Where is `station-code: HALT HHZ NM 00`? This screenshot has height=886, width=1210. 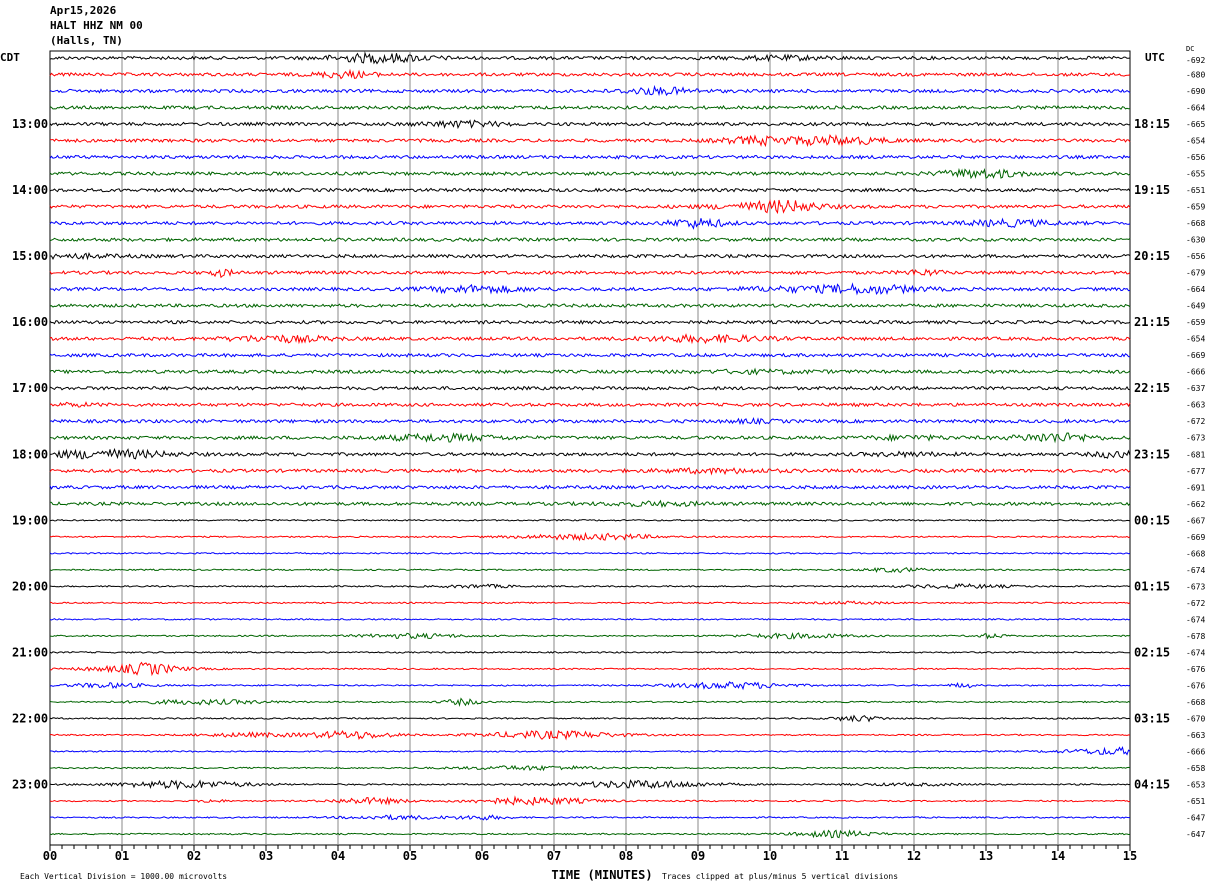
station-code: HALT HHZ NM 00 is located at coordinates (96, 25).